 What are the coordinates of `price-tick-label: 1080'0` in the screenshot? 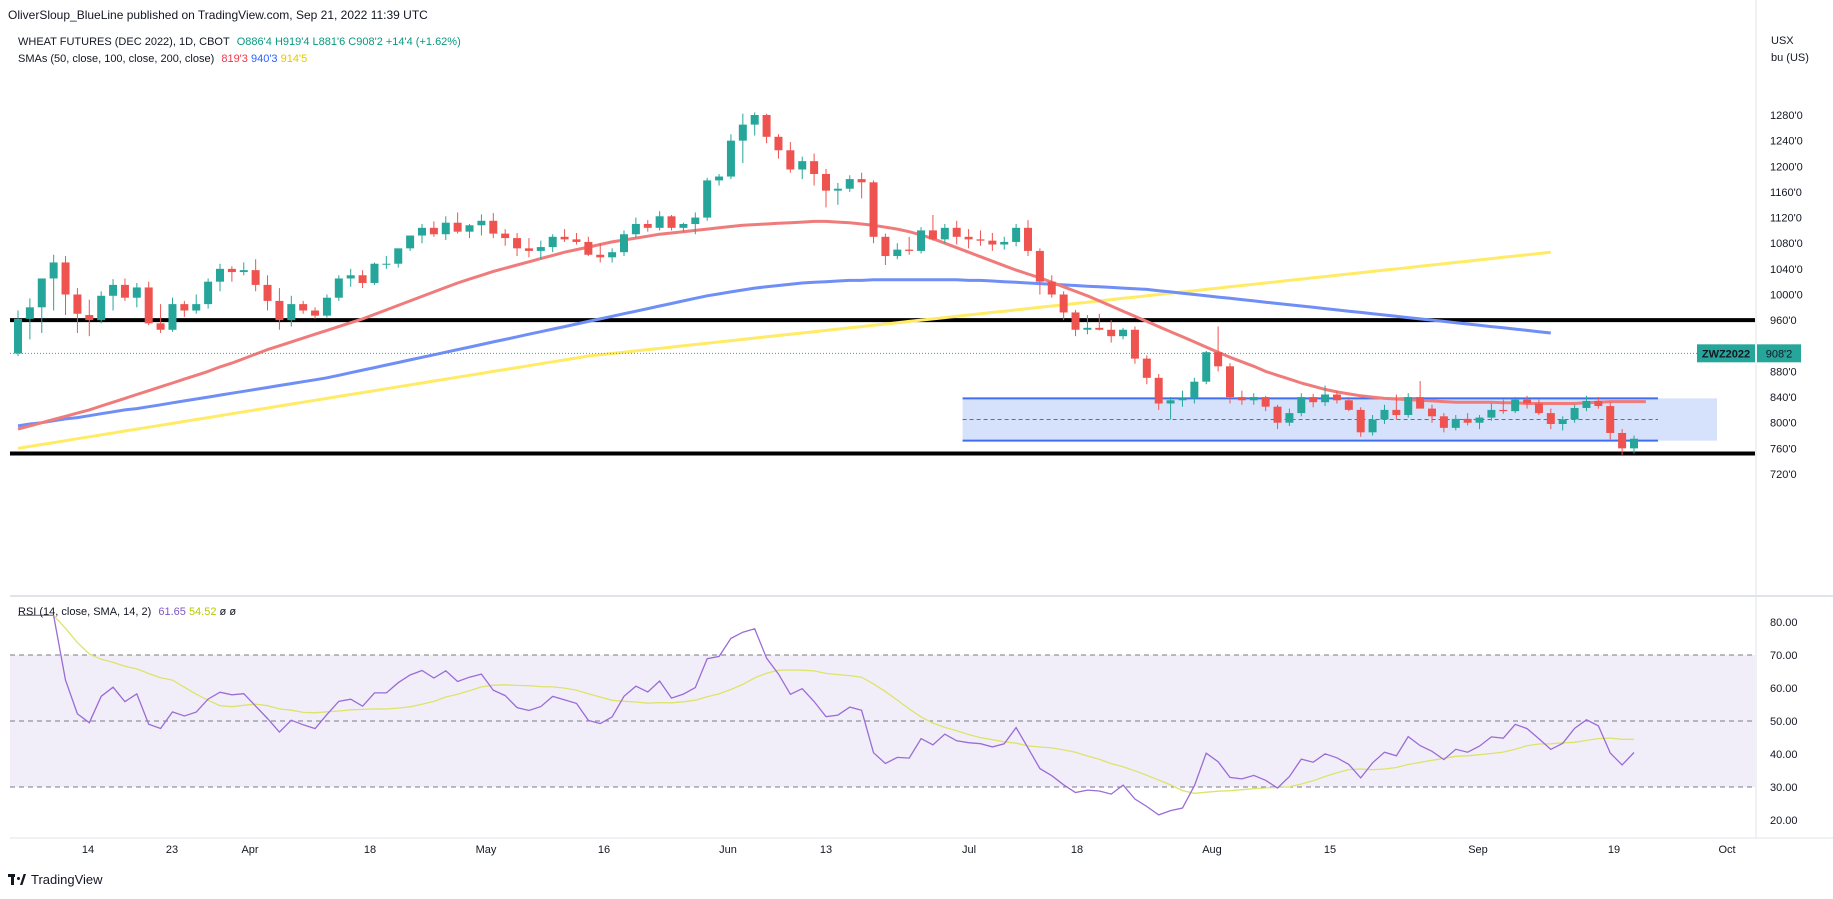 It's located at (1786, 244).